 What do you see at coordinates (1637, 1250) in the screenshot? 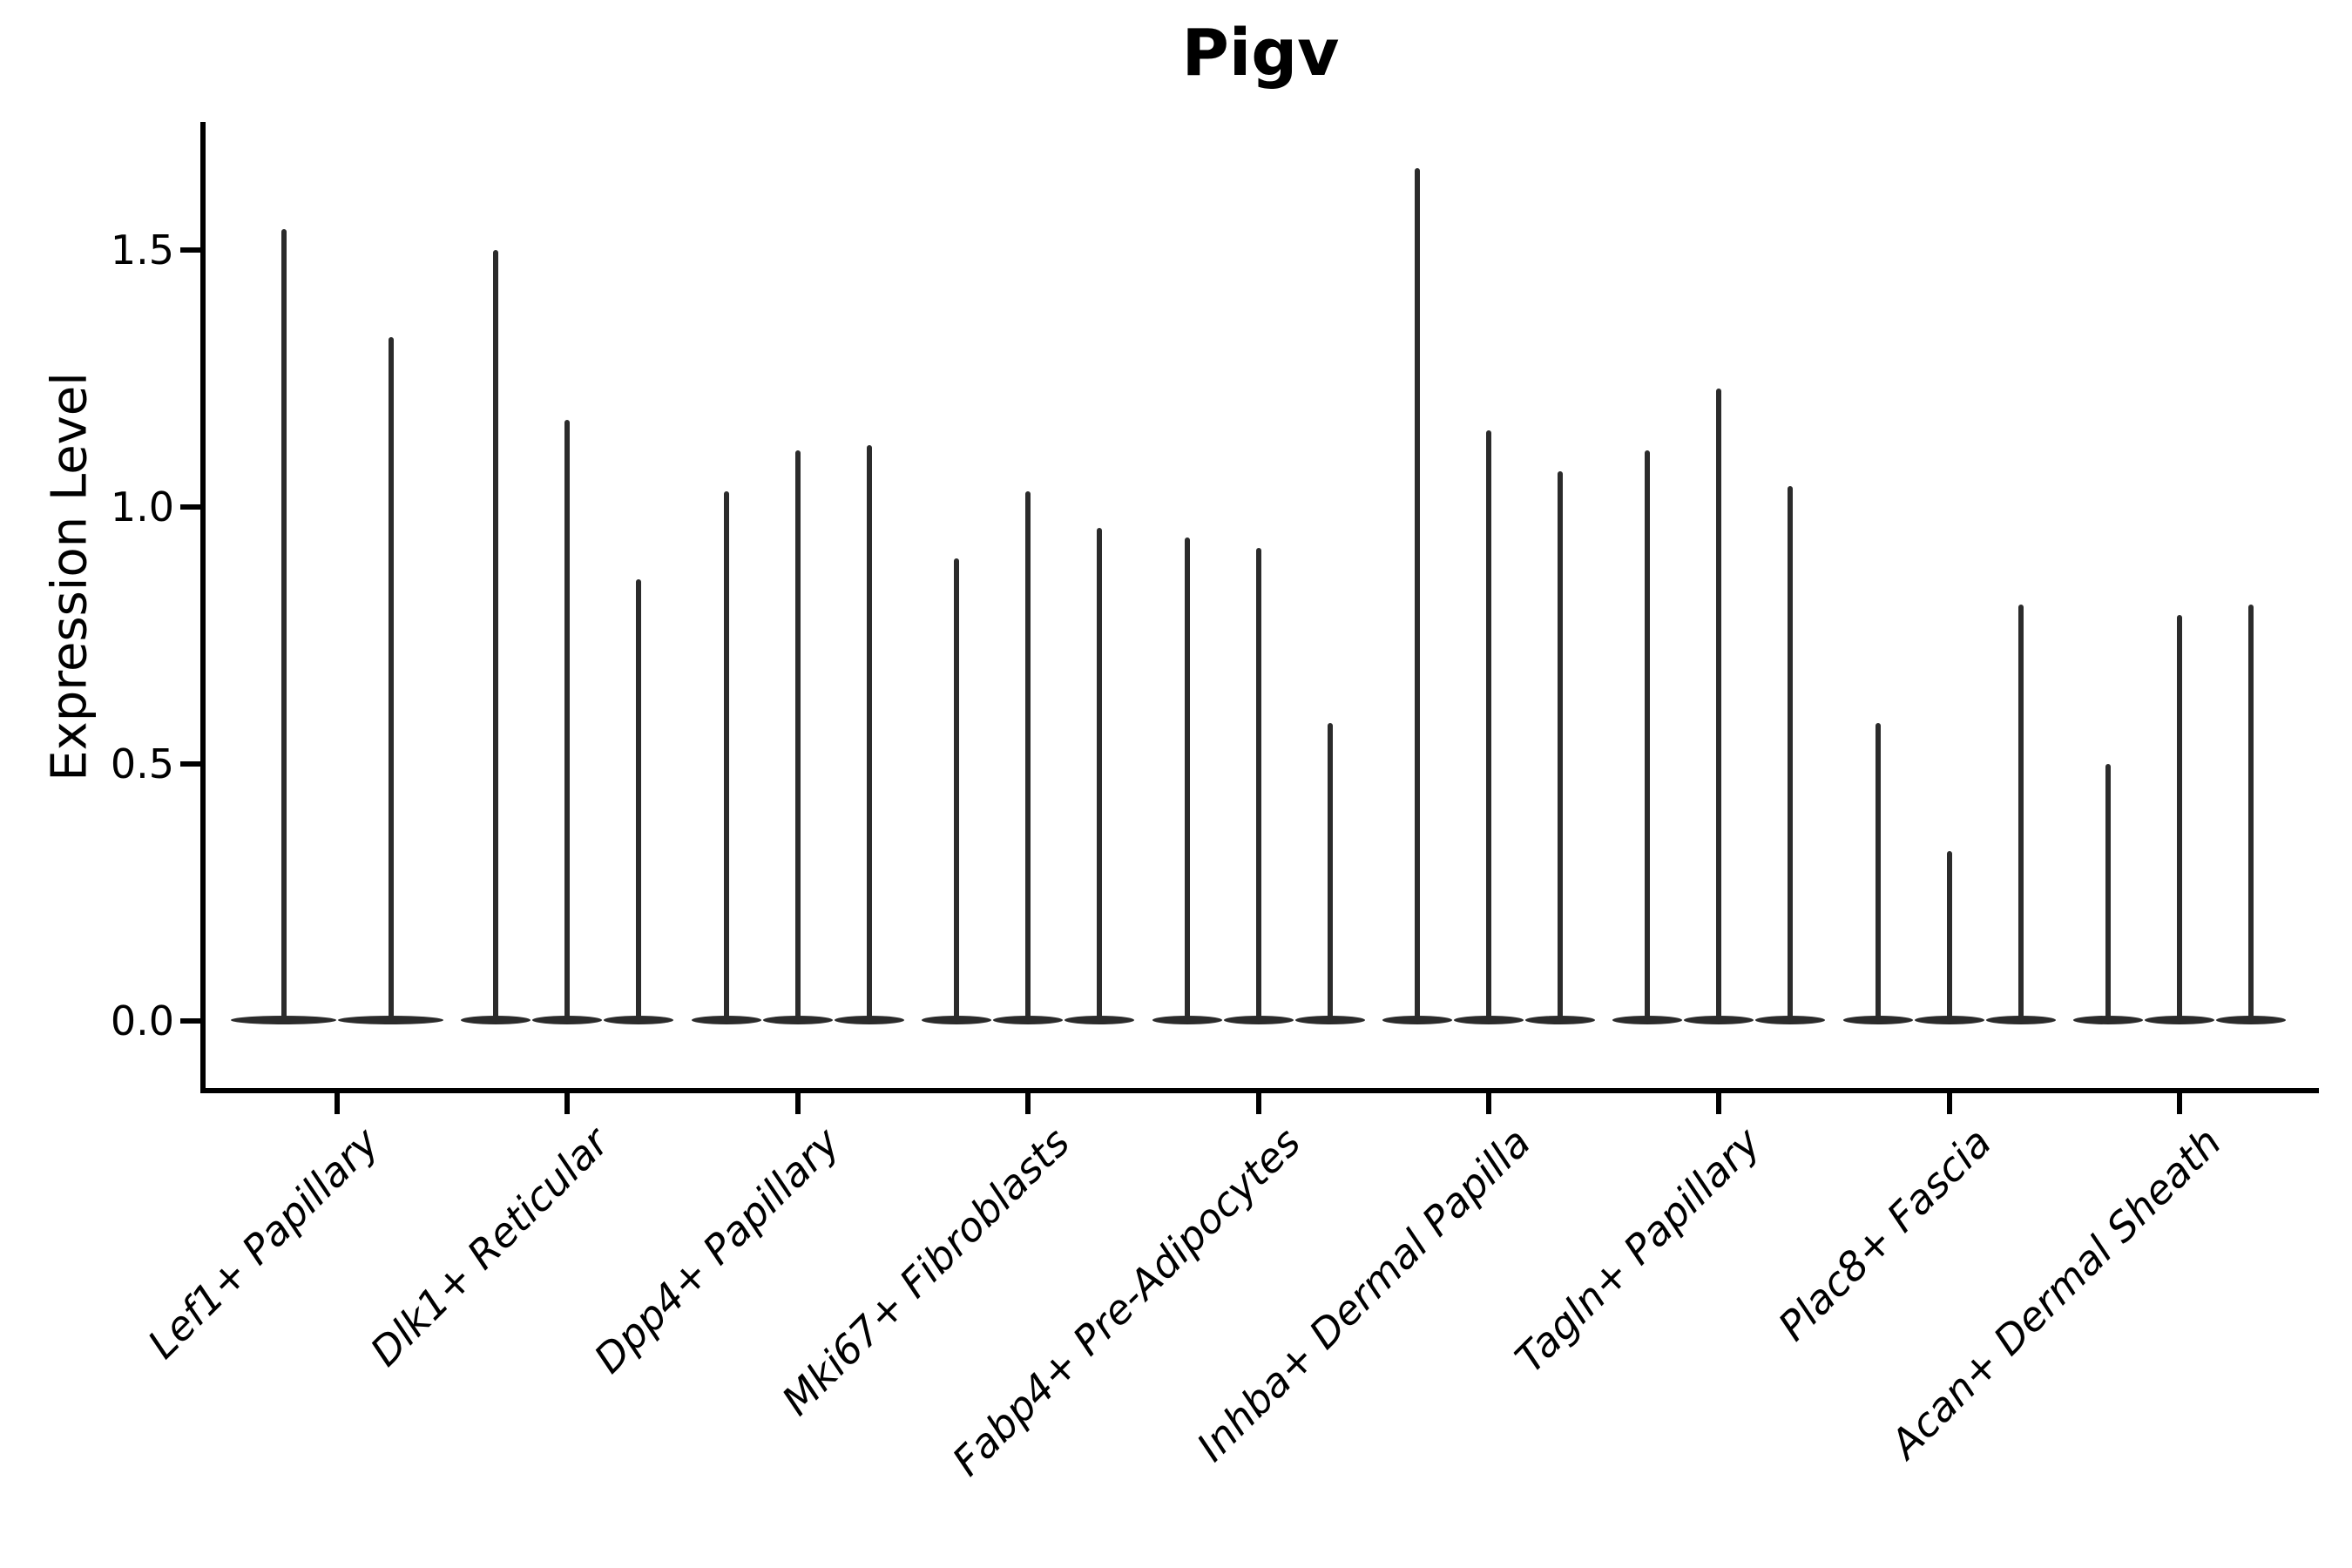
I see `x-tick-label: Tagln+ Papillary` at bounding box center [1637, 1250].